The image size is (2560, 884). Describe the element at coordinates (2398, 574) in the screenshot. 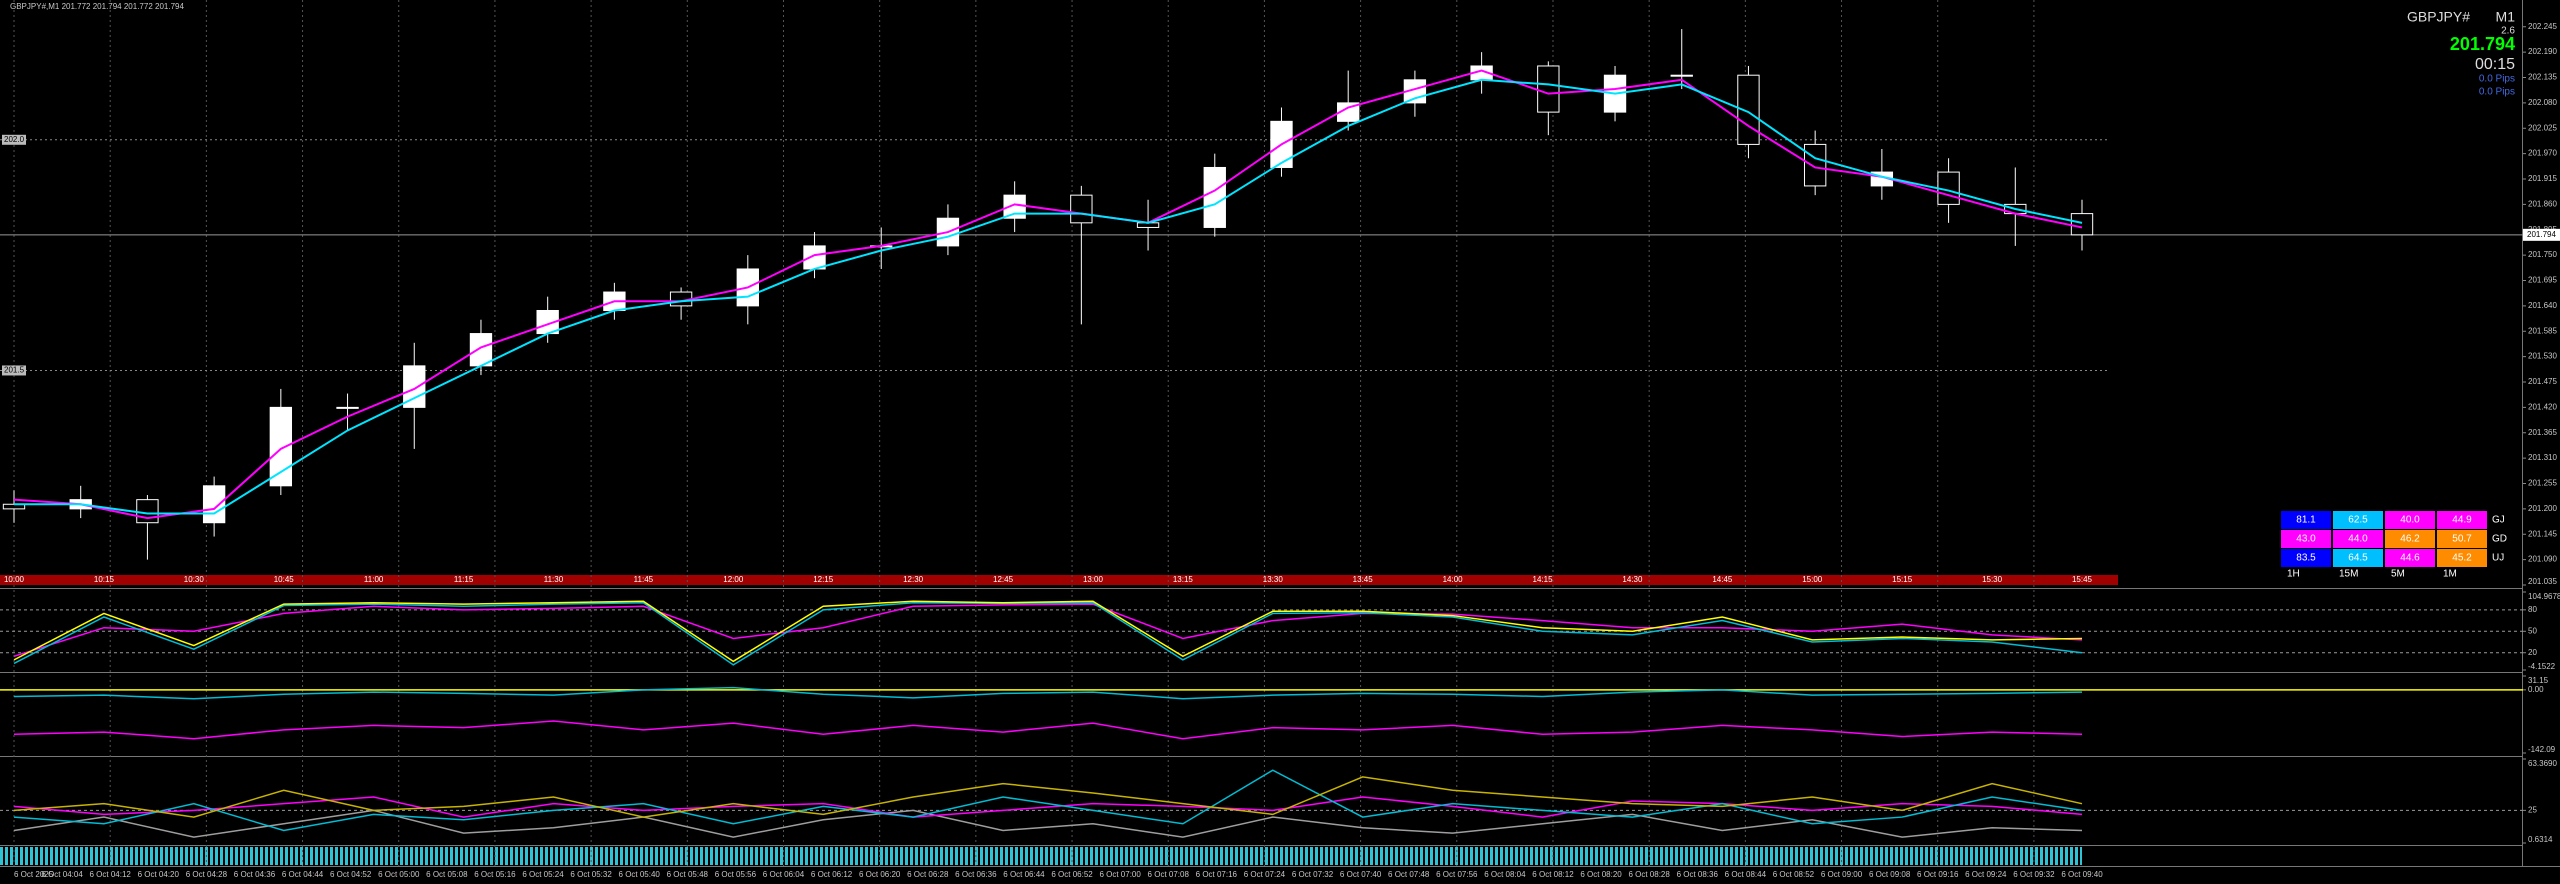

I see `strength-column-label: 5M` at that location.